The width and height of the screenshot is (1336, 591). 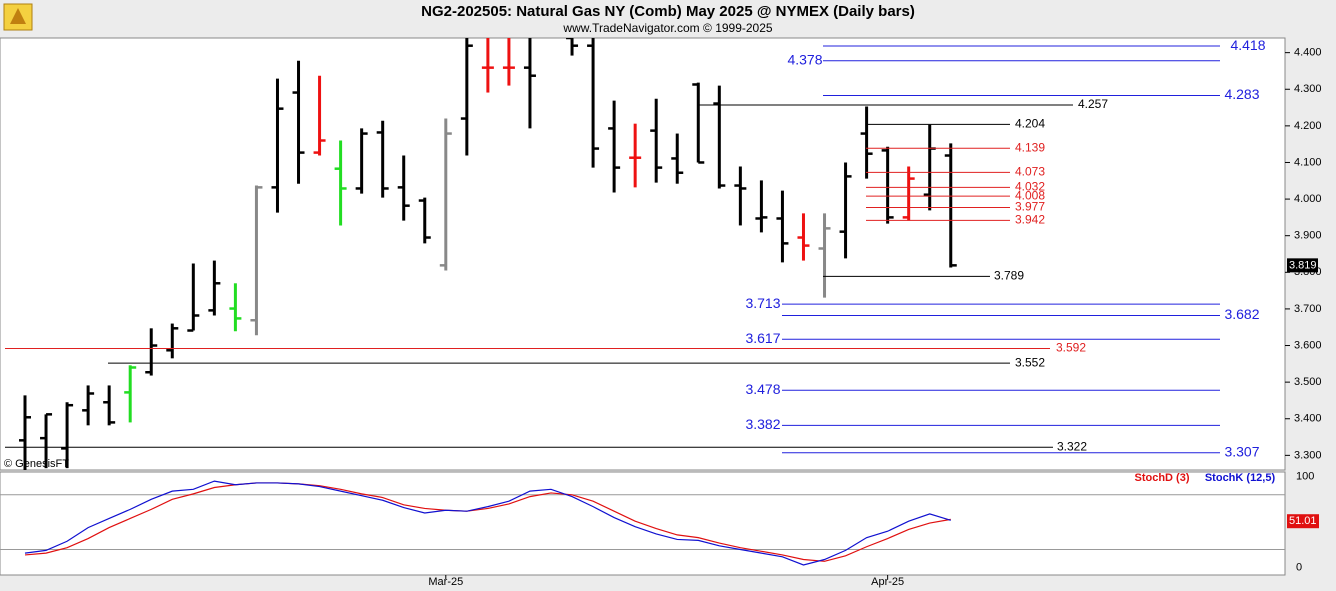 What do you see at coordinates (1308, 309) in the screenshot?
I see `y-tick-label: 3.700` at bounding box center [1308, 309].